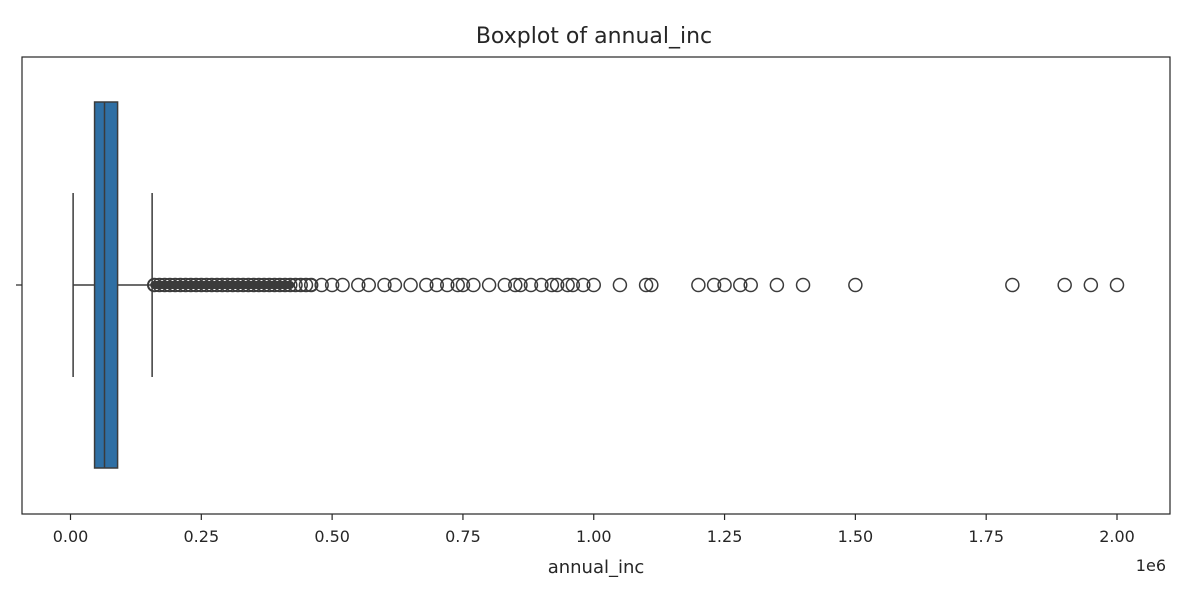 The image size is (1182, 592). Describe the element at coordinates (856, 536) in the screenshot. I see `x-tick-label: 1.50` at that location.